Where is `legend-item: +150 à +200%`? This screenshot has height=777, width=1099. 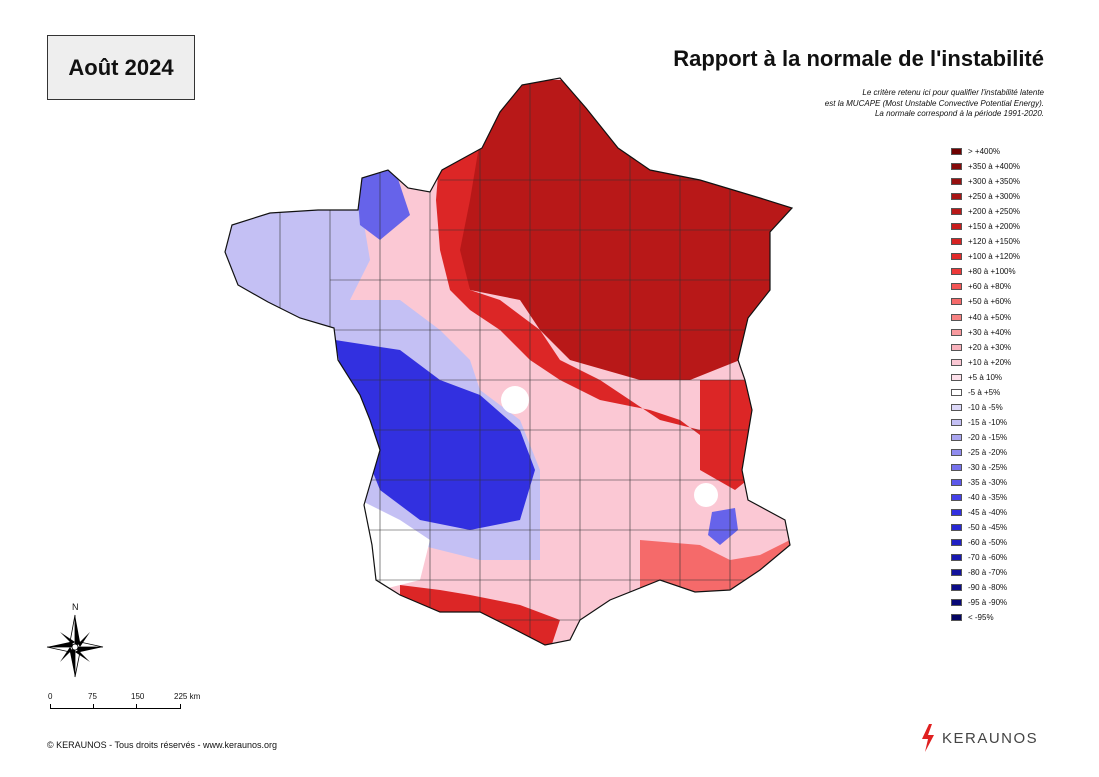 legend-item: +150 à +200% is located at coordinates (985, 226).